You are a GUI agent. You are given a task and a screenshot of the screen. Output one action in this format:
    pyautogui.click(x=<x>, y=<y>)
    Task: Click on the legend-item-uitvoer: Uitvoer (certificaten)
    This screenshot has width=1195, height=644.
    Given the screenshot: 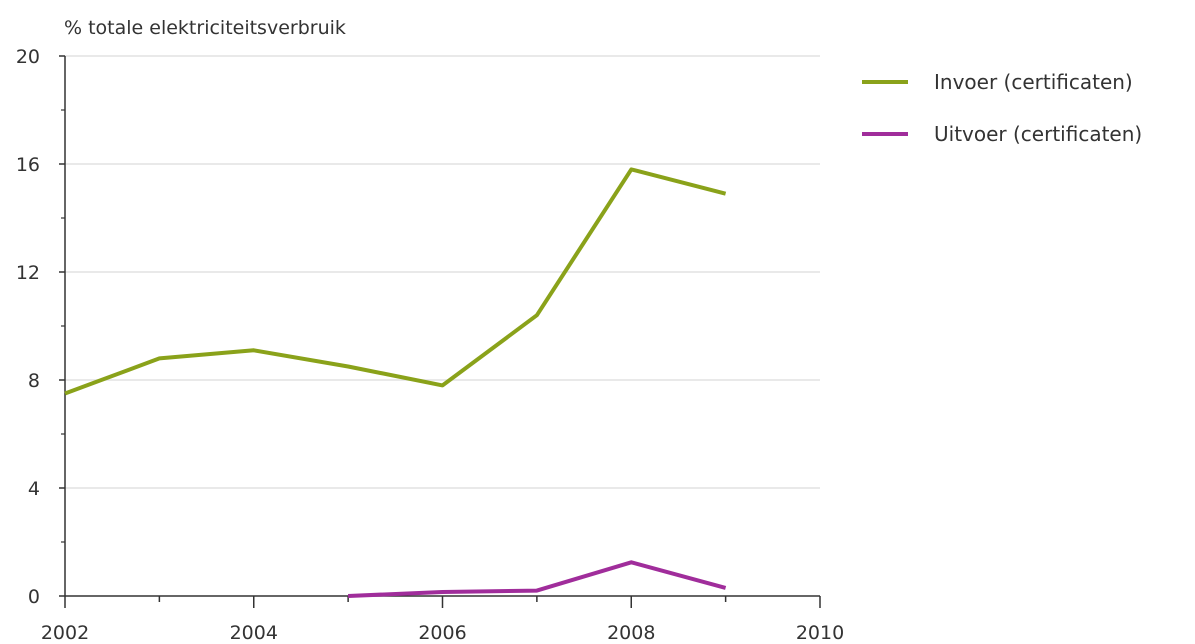 What is the action you would take?
    pyautogui.click(x=1002, y=134)
    